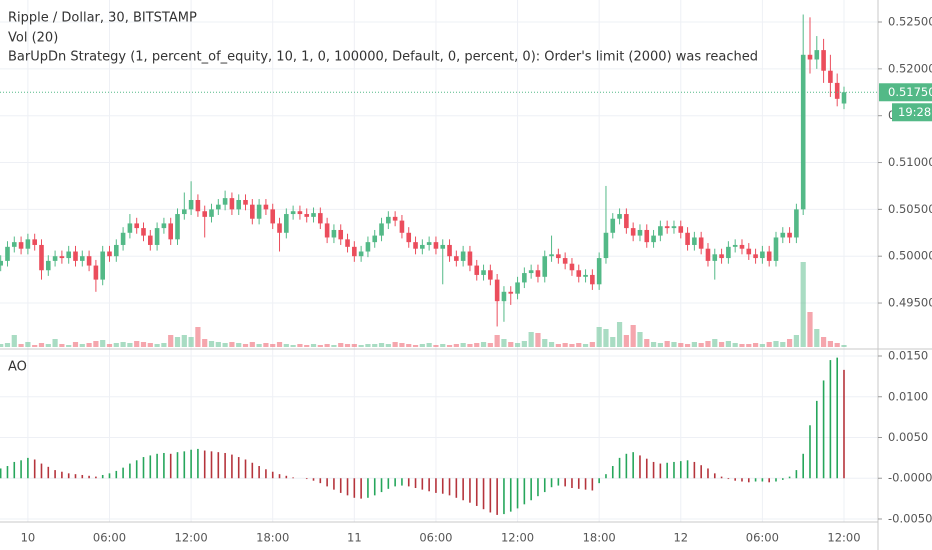 Image resolution: width=932 pixels, height=550 pixels. I want to click on y-tick-label: 0.0150, so click(908, 356).